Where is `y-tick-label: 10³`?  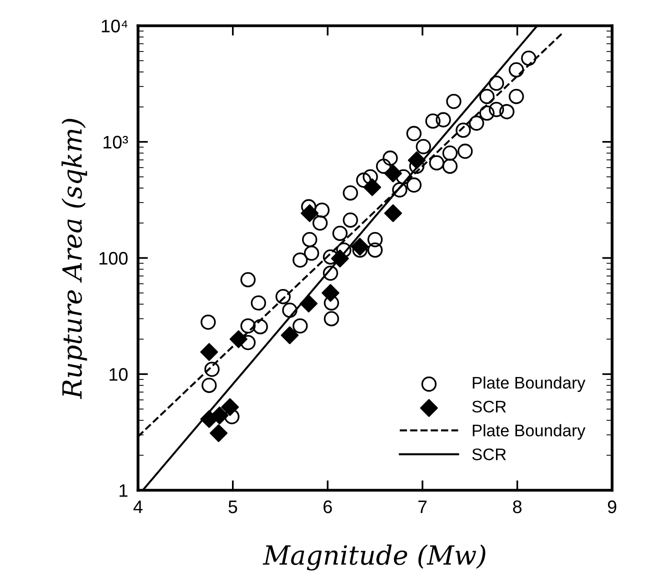
y-tick-label: 10³ is located at coordinates (116, 142).